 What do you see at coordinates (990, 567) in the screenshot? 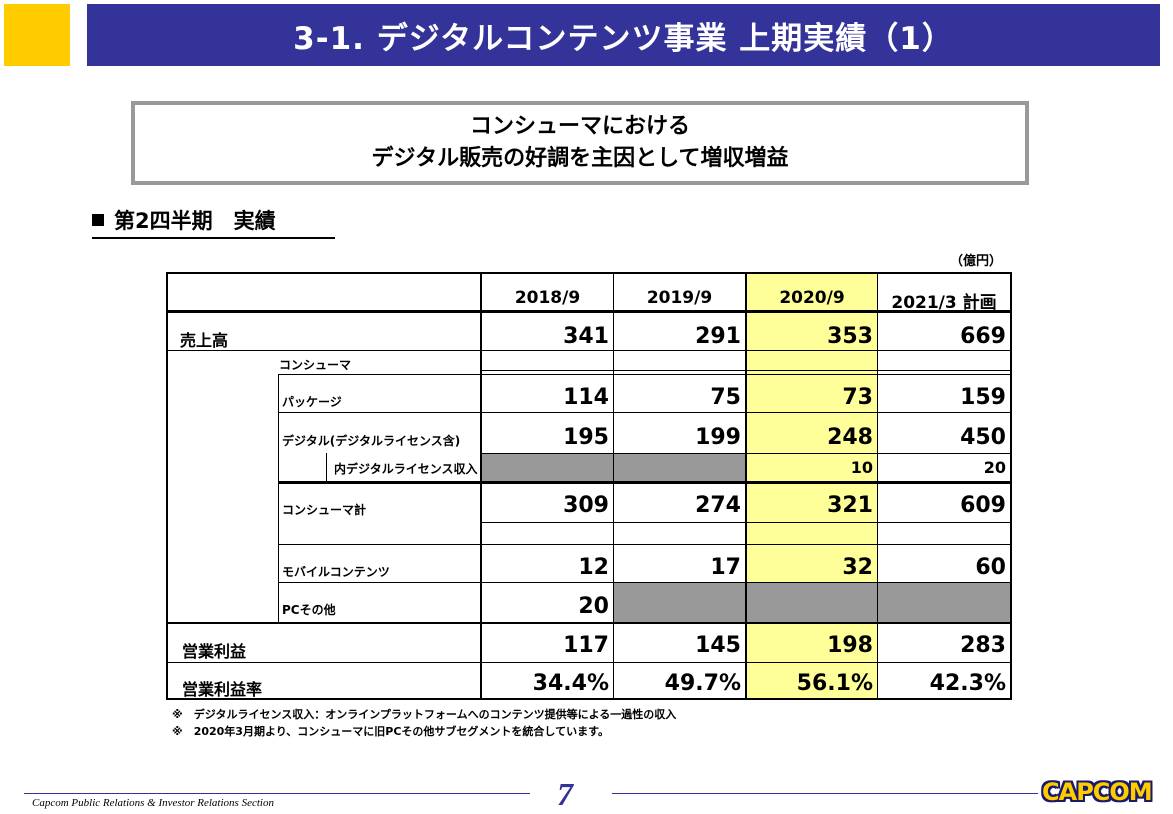
I see `table-cell: 60` at bounding box center [990, 567].